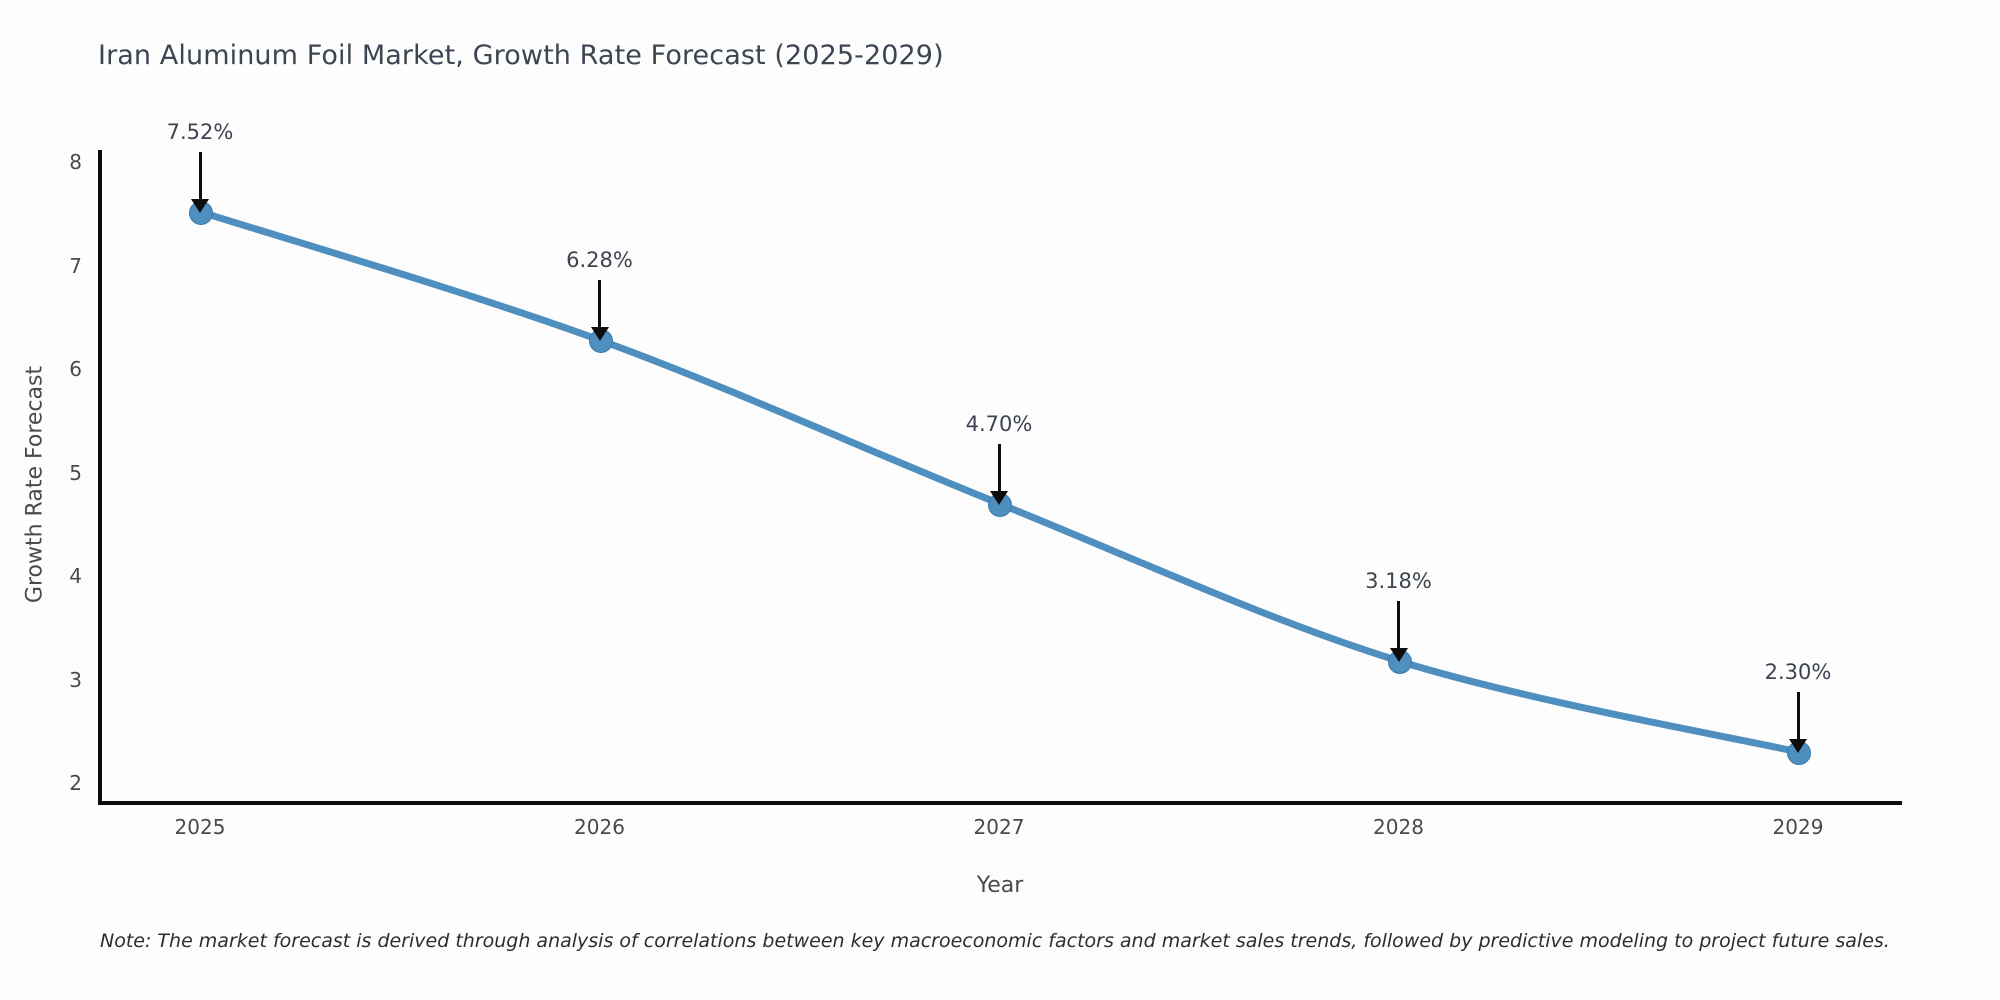 This screenshot has height=1000, width=2000. Describe the element at coordinates (1000, 885) in the screenshot. I see `x-axis-title: Year` at that location.